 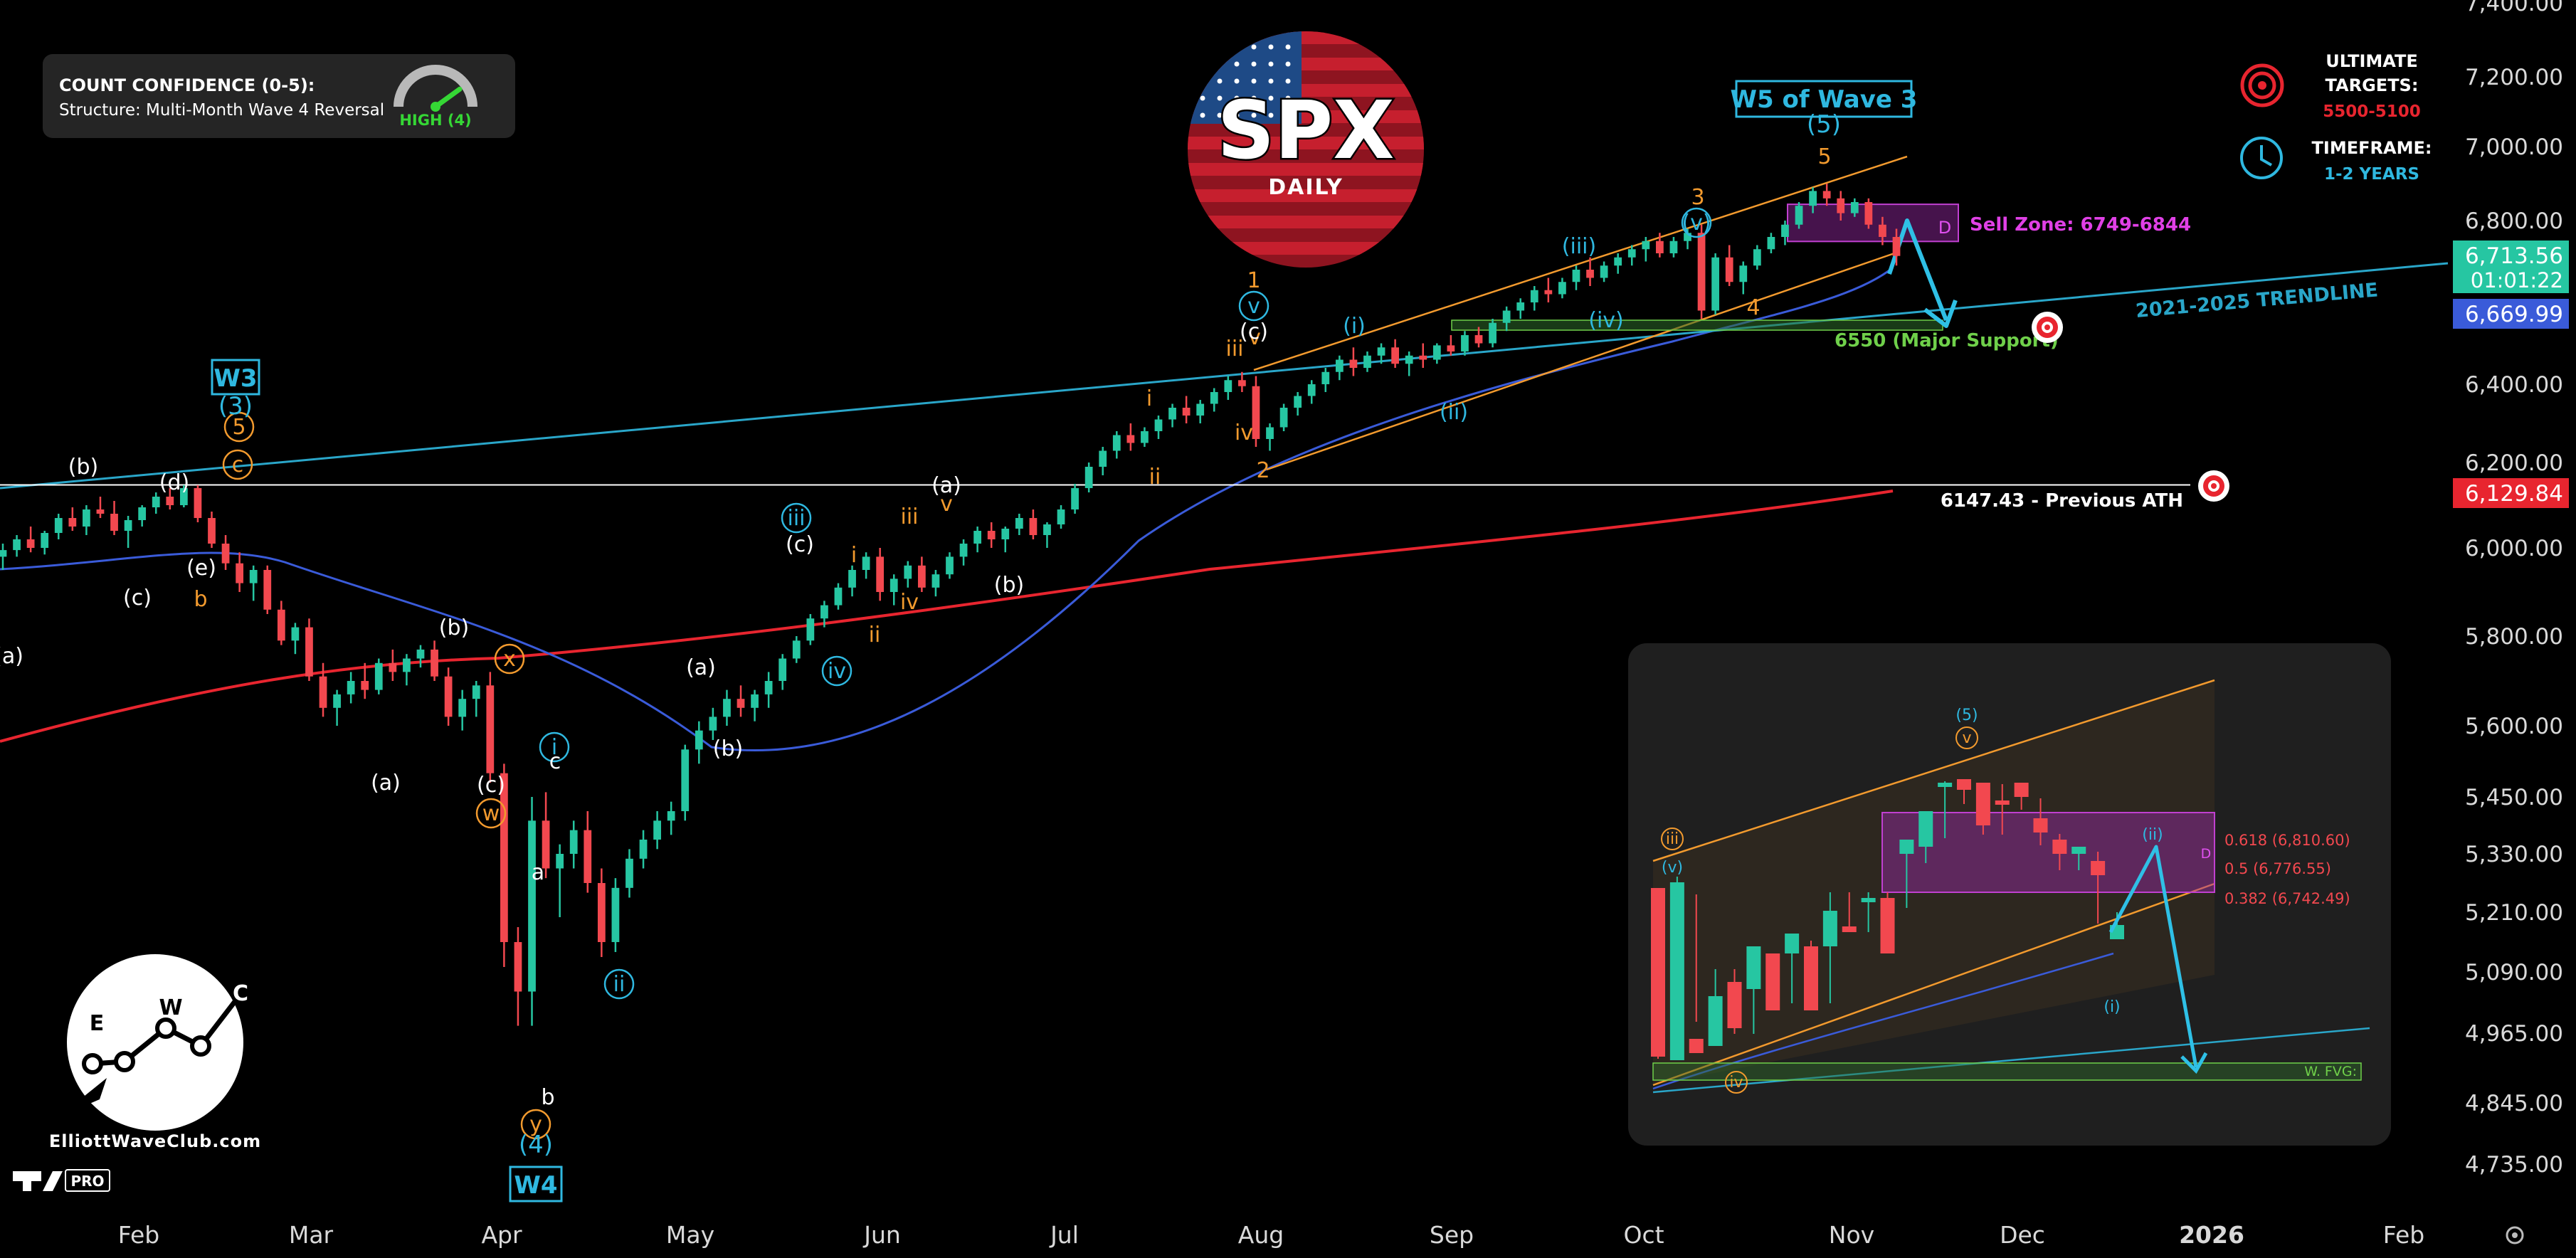 I want to click on projection-arrow, so click(x=1917, y=270).